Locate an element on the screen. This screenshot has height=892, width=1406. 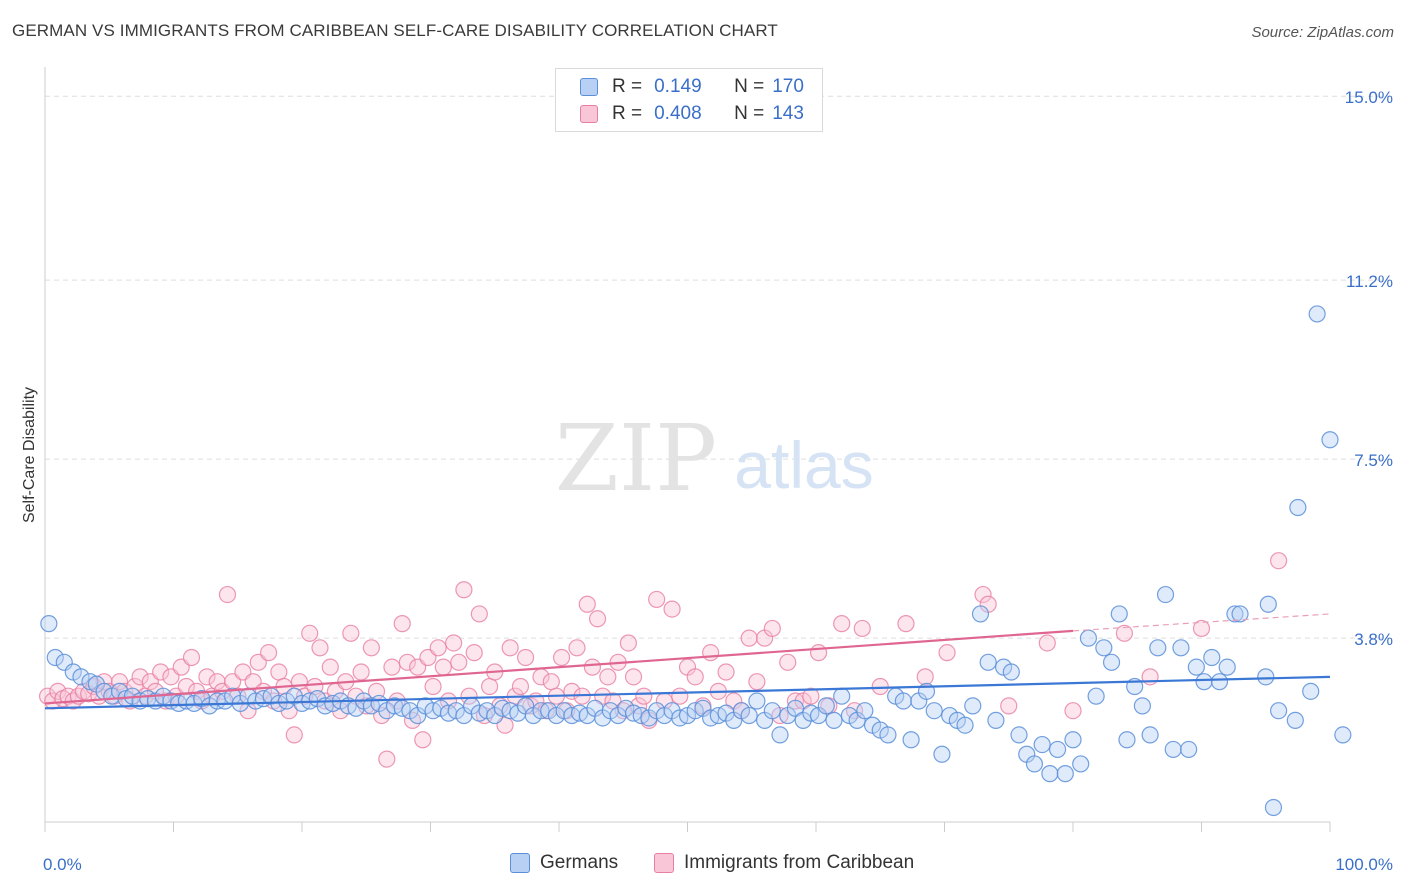
watermark-zip: ZIP is located at coordinates (636, 458).